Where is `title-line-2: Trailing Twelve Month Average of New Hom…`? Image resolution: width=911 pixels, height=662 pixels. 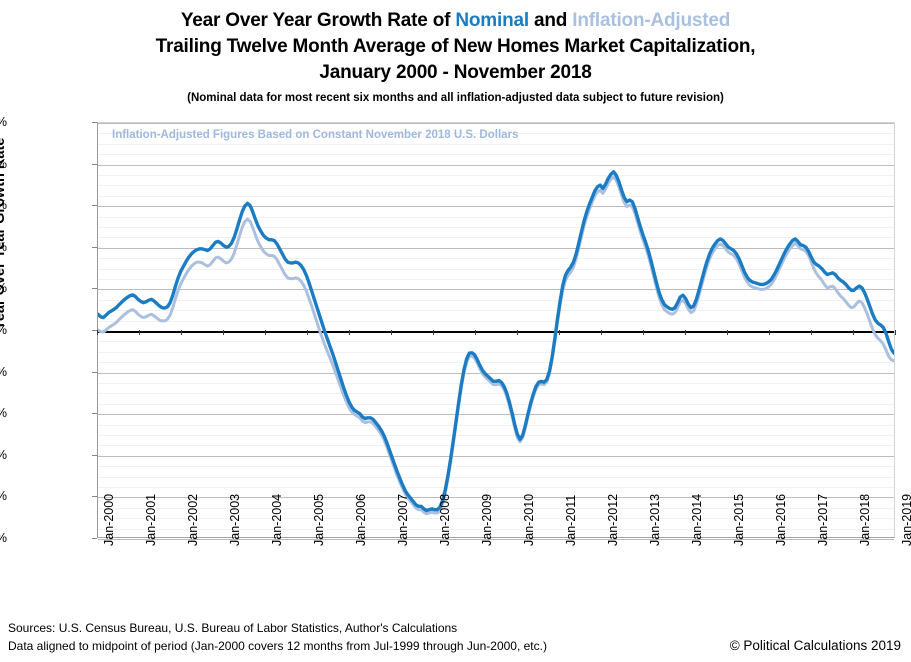
title-line-2: Trailing Twelve Month Average of New Hom… is located at coordinates (455, 46).